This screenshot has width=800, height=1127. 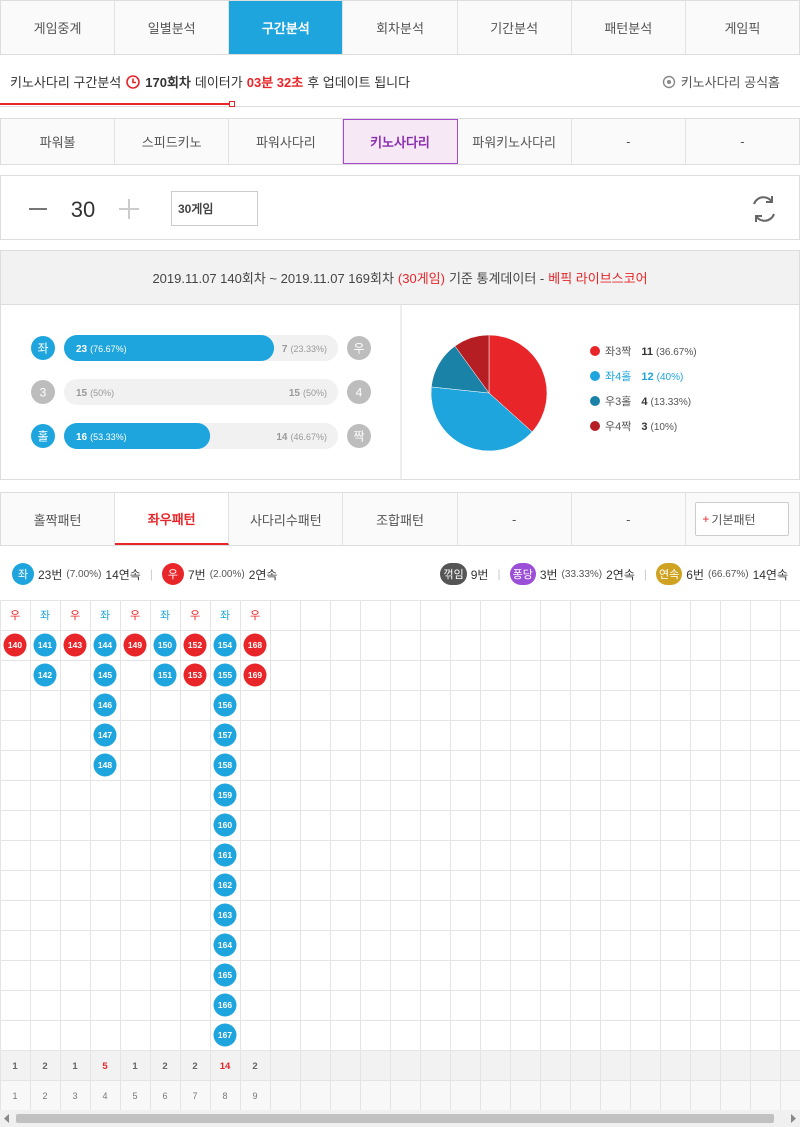 What do you see at coordinates (515, 141) in the screenshot?
I see `tab: 파워키노사다리` at bounding box center [515, 141].